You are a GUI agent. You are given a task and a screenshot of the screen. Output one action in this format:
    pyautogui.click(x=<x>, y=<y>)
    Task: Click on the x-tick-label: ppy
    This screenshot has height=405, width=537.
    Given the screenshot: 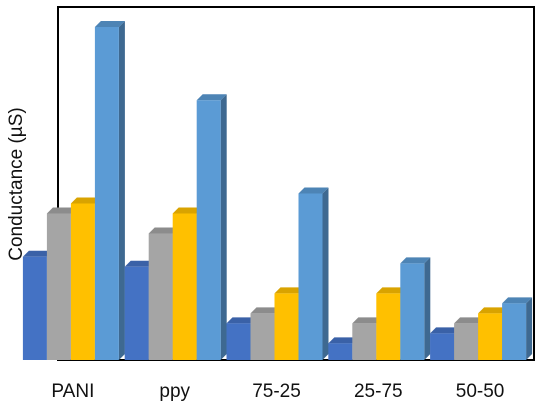 What is the action you would take?
    pyautogui.click(x=174, y=391)
    